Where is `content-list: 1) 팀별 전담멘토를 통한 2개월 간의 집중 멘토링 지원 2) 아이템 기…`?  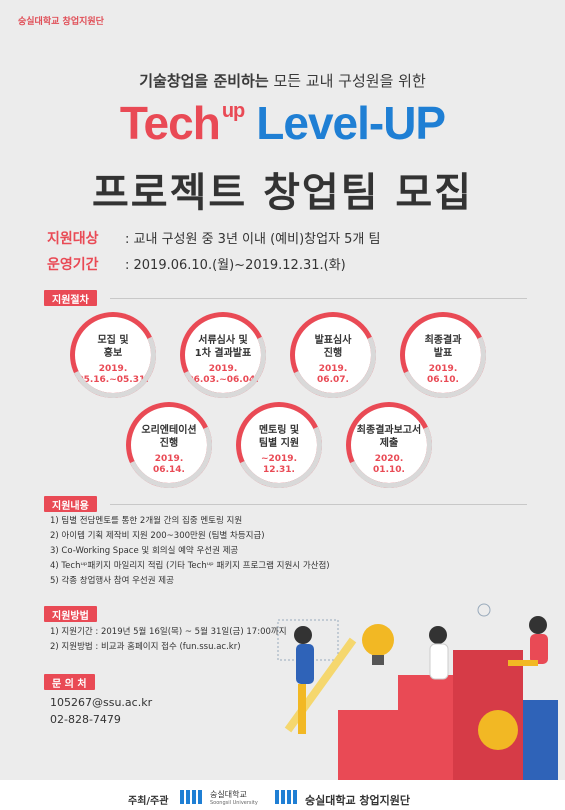
content-list: 1) 팀별 전담멘토를 통한 2개월 간의 집중 멘토링 지원 2) 아이템 기… is located at coordinates (190, 551).